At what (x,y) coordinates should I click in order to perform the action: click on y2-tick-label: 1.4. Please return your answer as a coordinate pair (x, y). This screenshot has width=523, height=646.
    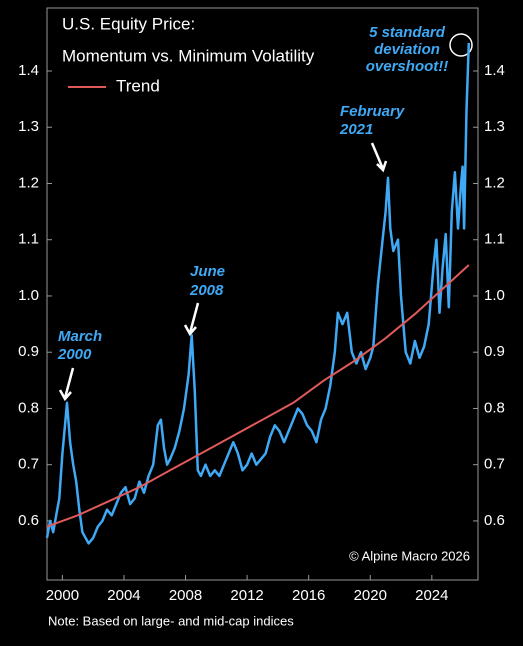
    Looking at the image, I should click on (494, 70).